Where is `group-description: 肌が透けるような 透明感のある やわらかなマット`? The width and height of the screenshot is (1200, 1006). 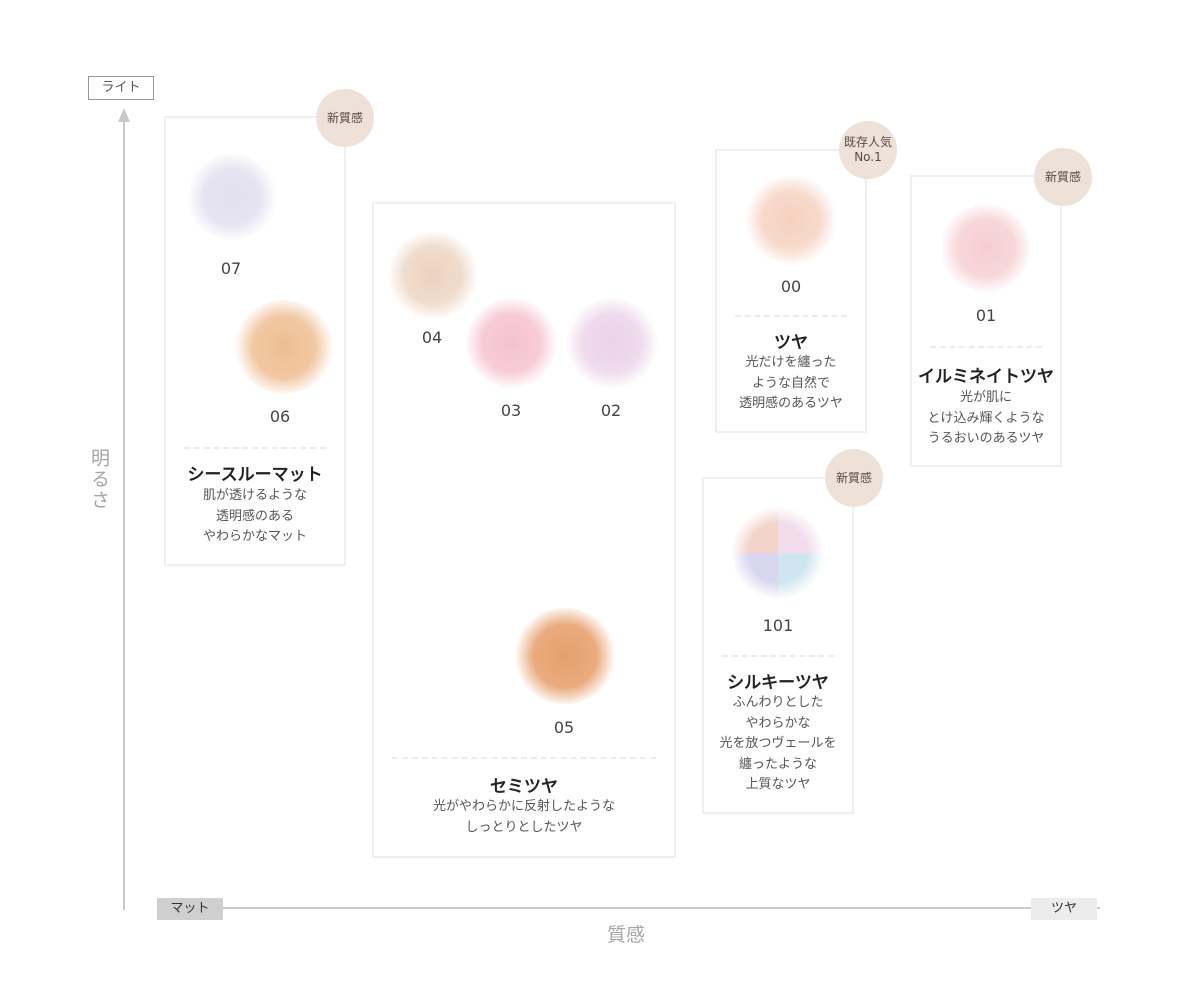 group-description: 肌が透けるような 透明感のある やわらかなマット is located at coordinates (254, 516).